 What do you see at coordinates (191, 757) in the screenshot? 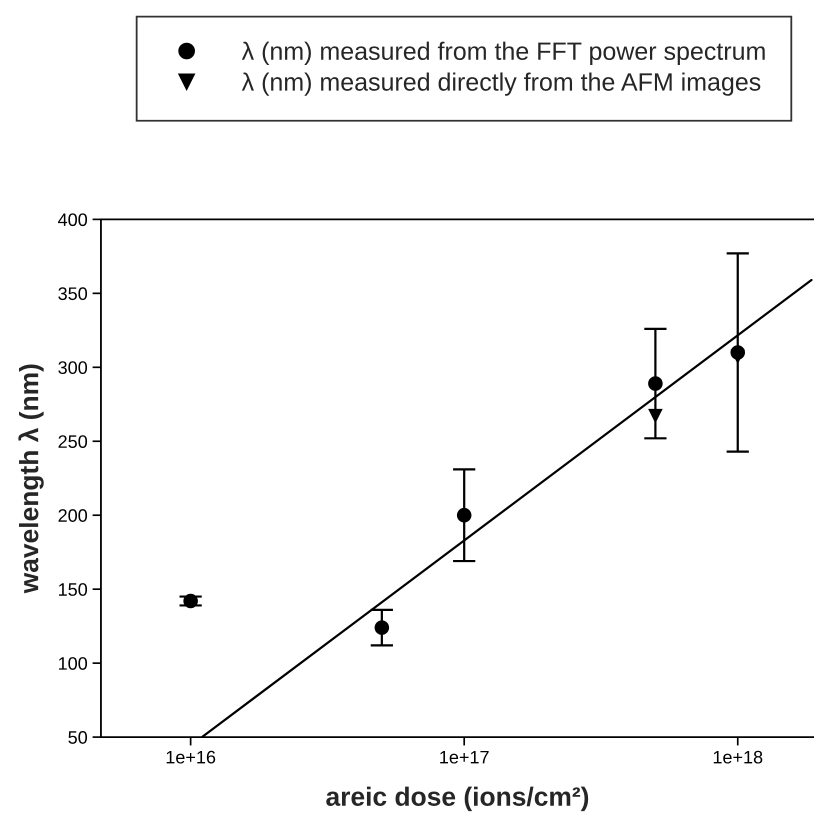
I see `x-tick-label: 1e+16` at bounding box center [191, 757].